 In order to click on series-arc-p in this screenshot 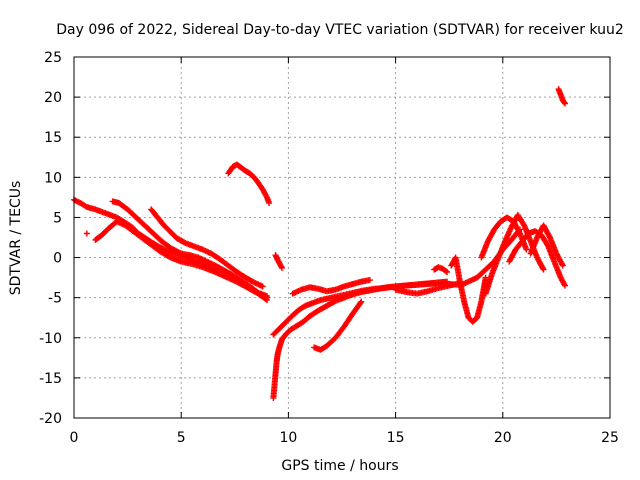, I will do `click(514, 254)`.